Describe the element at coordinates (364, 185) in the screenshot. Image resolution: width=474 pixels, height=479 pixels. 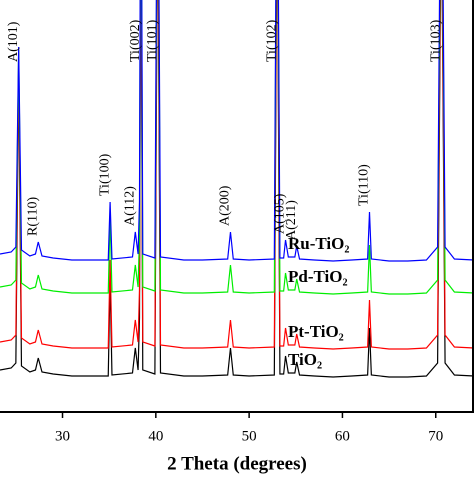
I see `peak-label: Ti(110)` at that location.